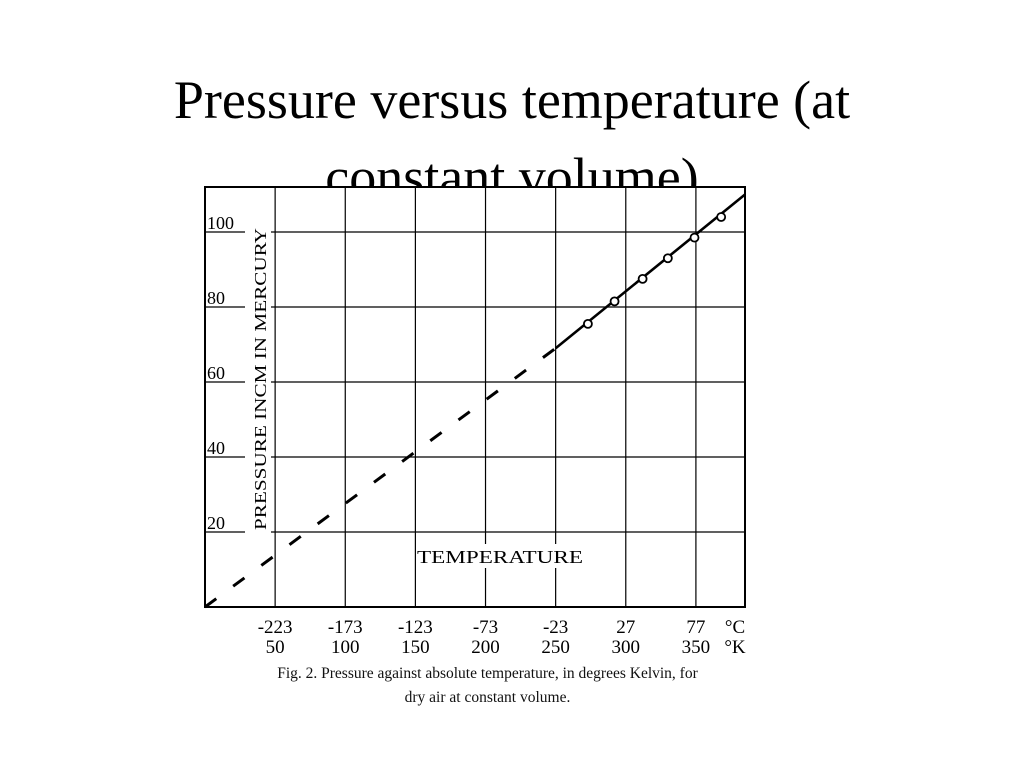 The width and height of the screenshot is (1024, 768). Describe the element at coordinates (275, 627) in the screenshot. I see `x-tick-label-celsius: -223` at that location.